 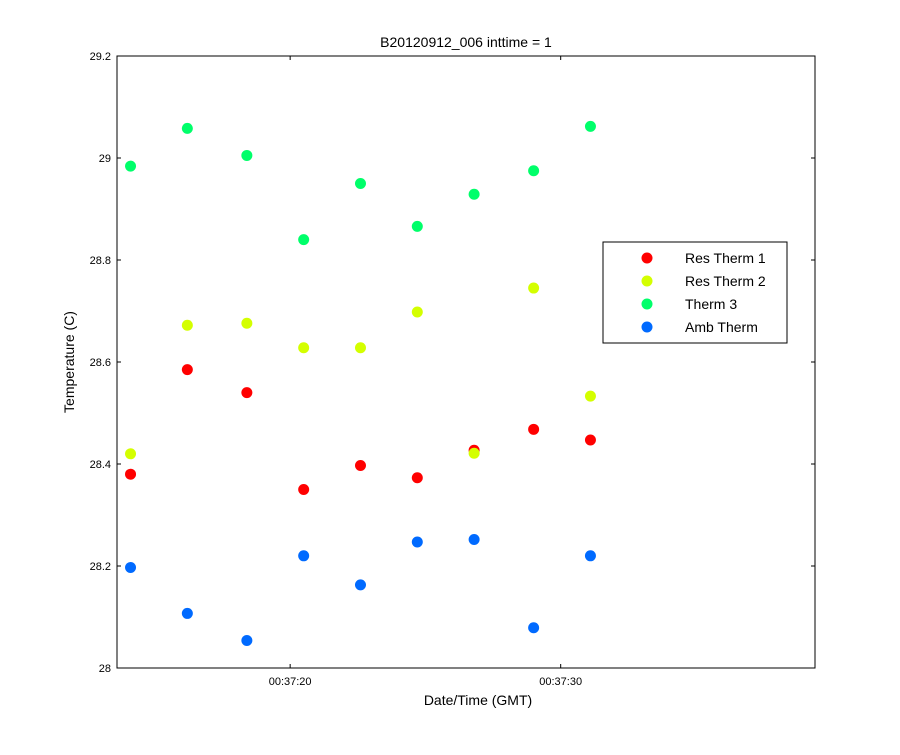 What do you see at coordinates (105, 669) in the screenshot?
I see `y-tick-label: 28` at bounding box center [105, 669].